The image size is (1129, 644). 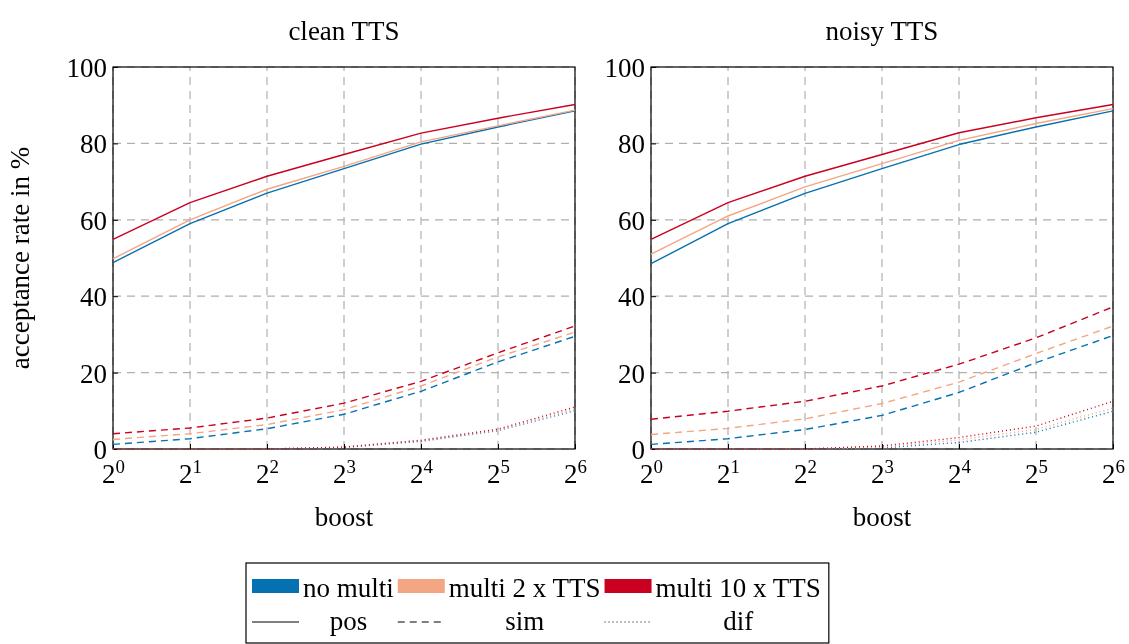 What do you see at coordinates (348, 621) in the screenshot?
I see `text: pos` at bounding box center [348, 621].